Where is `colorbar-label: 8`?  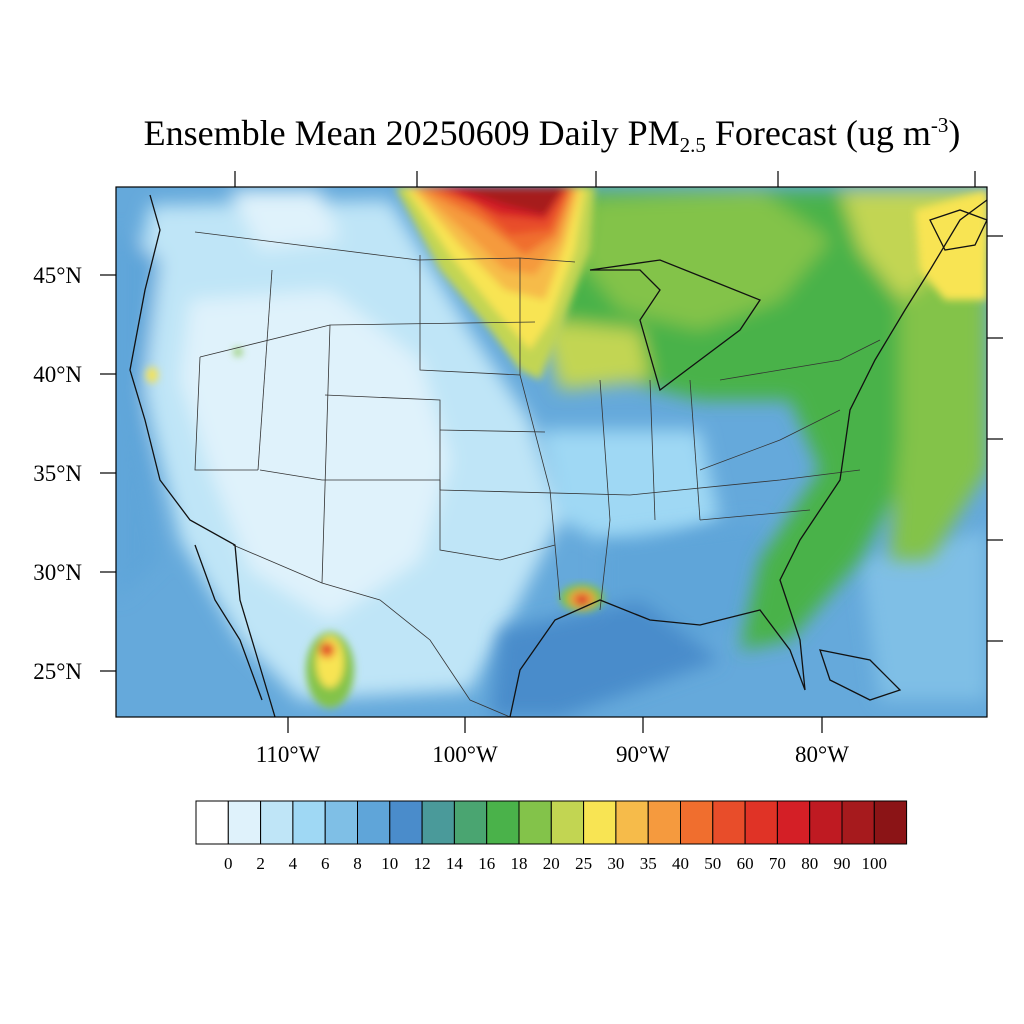 colorbar-label: 8 is located at coordinates (357, 863).